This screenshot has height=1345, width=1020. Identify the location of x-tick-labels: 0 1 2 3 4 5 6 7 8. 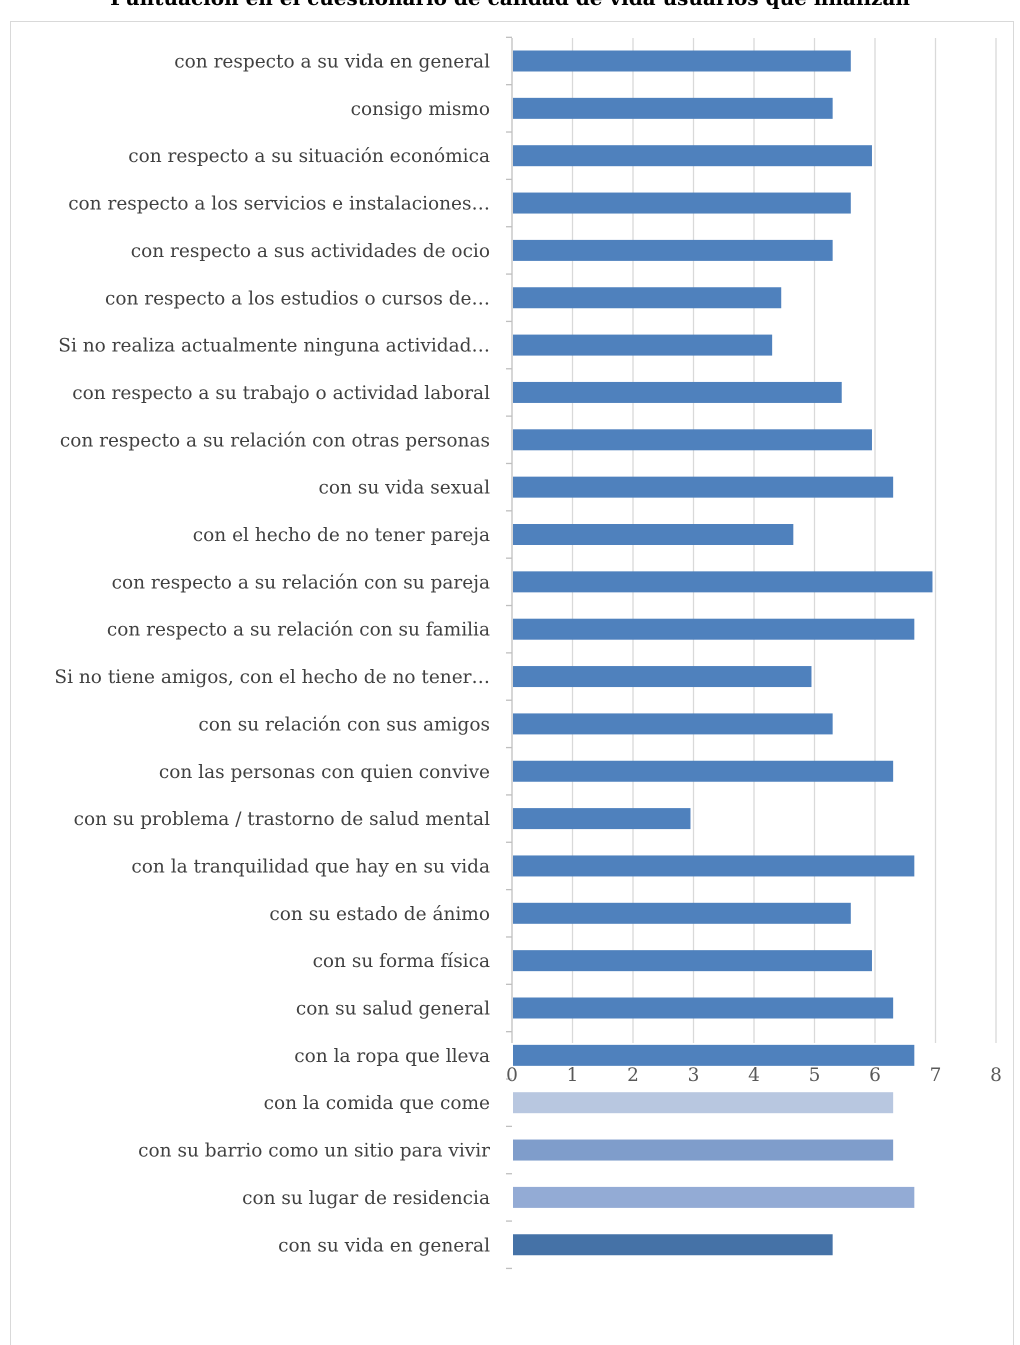
(754, 1075).